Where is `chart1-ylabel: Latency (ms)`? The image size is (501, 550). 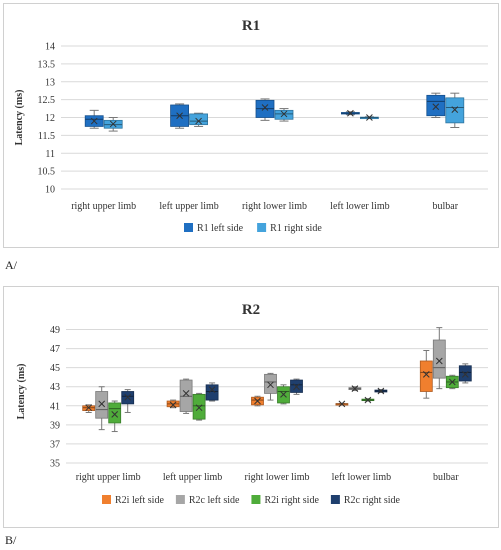
chart1-ylabel: Latency (ms) is located at coordinates (19, 118).